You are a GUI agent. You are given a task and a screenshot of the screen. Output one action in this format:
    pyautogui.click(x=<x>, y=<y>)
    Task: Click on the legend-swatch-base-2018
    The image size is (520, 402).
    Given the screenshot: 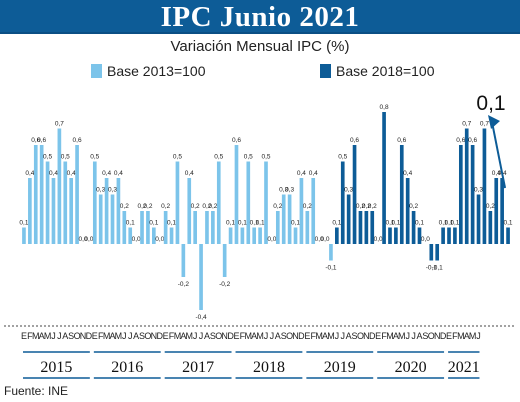 What is the action you would take?
    pyautogui.click(x=325, y=71)
    